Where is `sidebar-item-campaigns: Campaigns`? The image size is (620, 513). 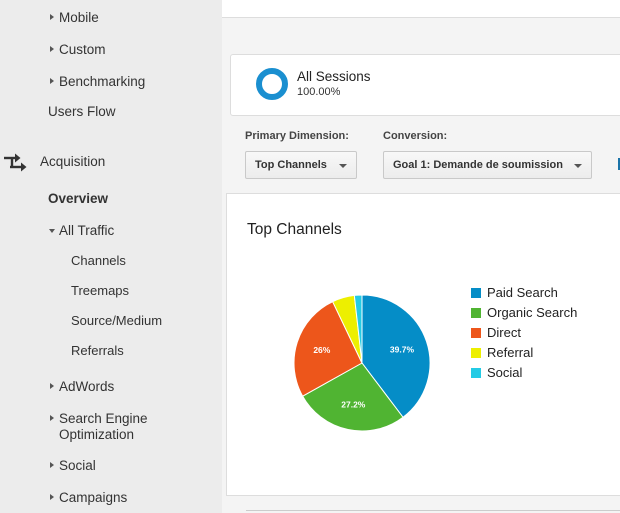
sidebar-item-campaigns: Campaigns is located at coordinates (89, 497).